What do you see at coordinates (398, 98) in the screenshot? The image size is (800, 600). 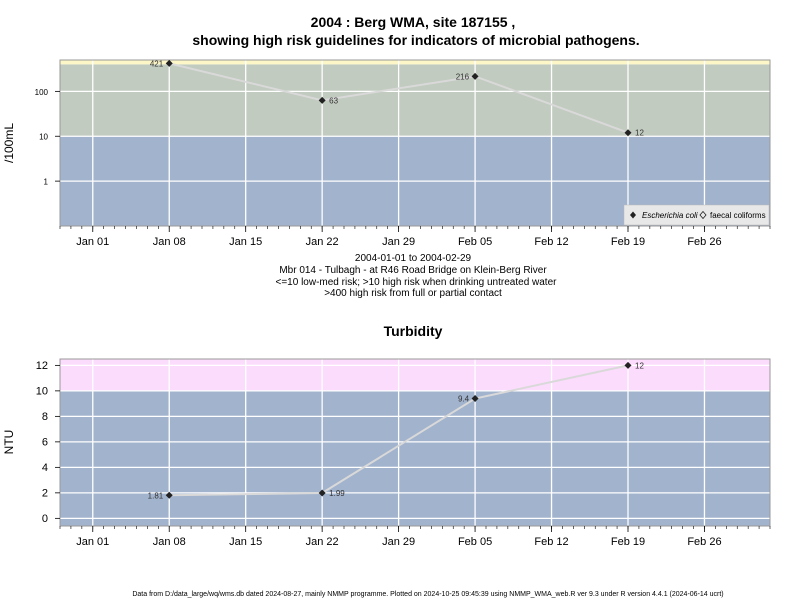 I see `ecoli-series-line` at bounding box center [398, 98].